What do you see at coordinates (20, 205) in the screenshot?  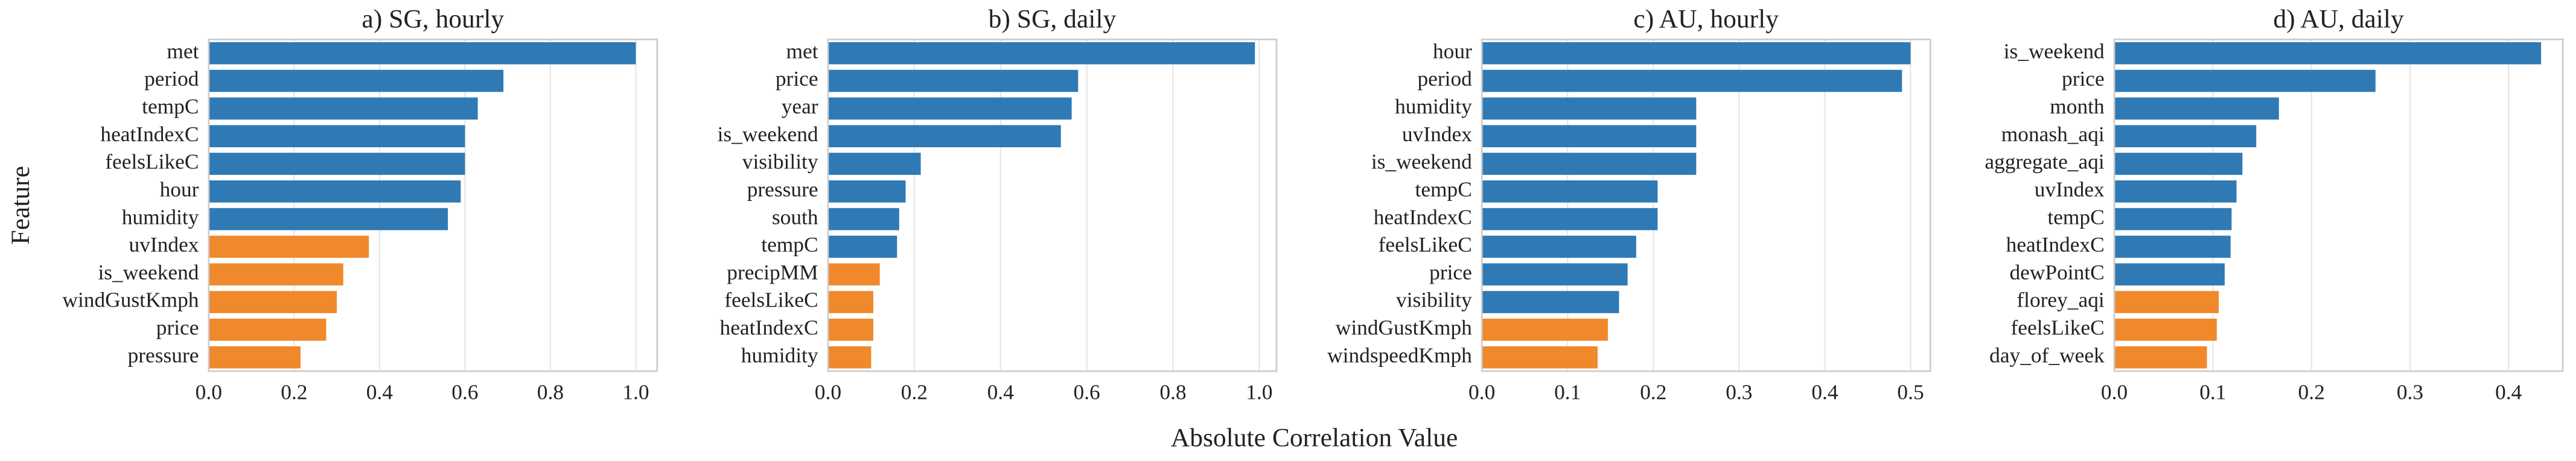 I see `y-axis-label: Feature` at bounding box center [20, 205].